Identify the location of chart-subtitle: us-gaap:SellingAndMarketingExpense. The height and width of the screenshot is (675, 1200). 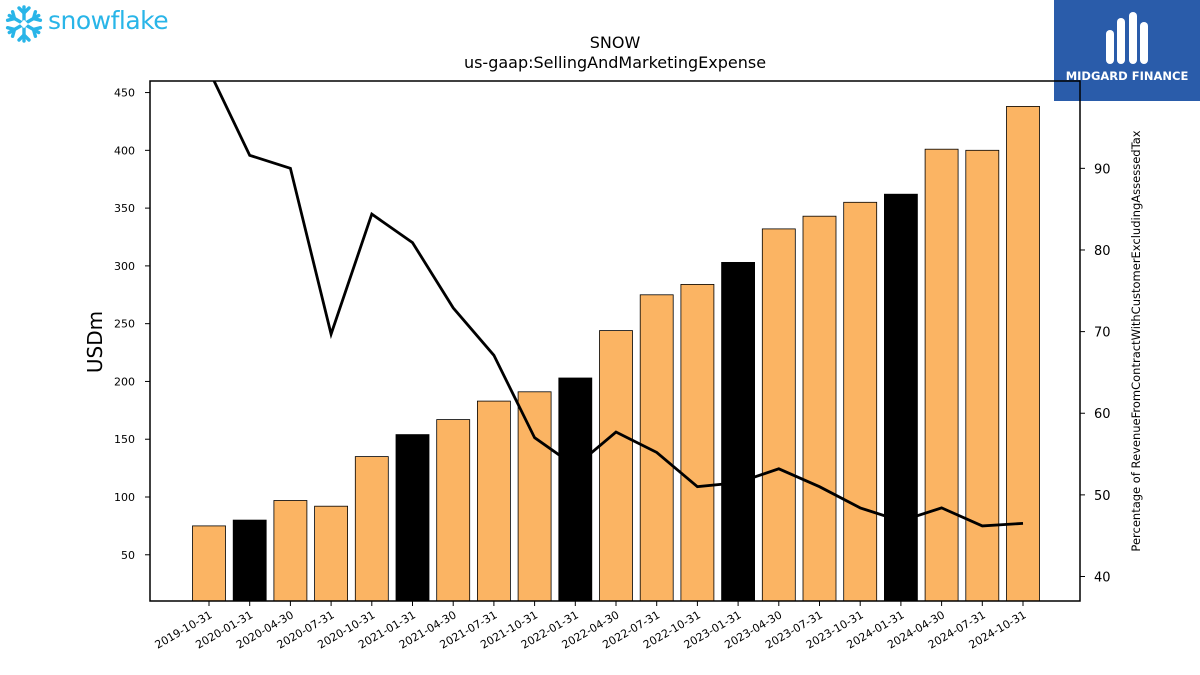
(615, 62).